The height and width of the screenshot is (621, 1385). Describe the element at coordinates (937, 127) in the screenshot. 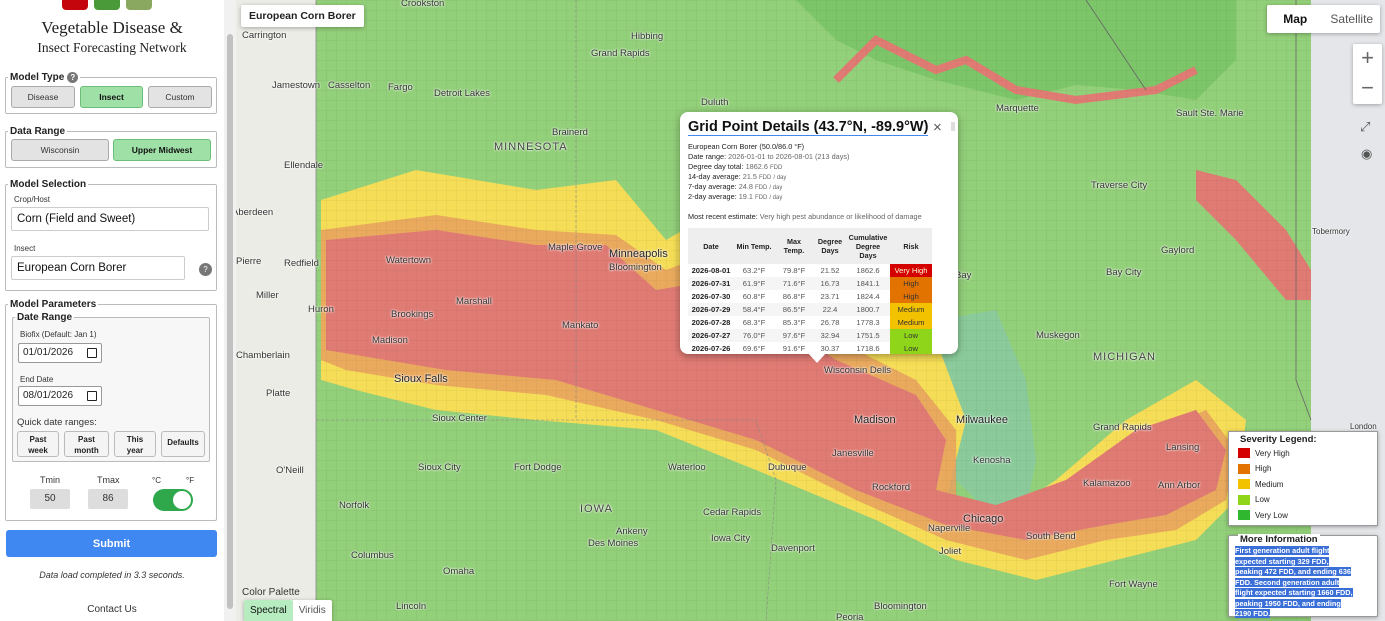

I see `close-icon: ×` at that location.